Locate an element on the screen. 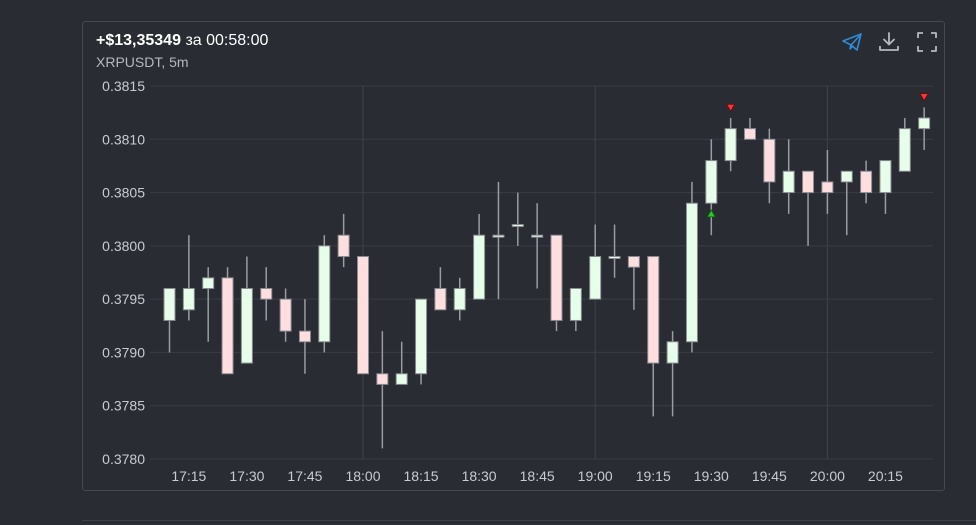 The width and height of the screenshot is (976, 525). y-tick-label: 0.3815 is located at coordinates (123, 86).